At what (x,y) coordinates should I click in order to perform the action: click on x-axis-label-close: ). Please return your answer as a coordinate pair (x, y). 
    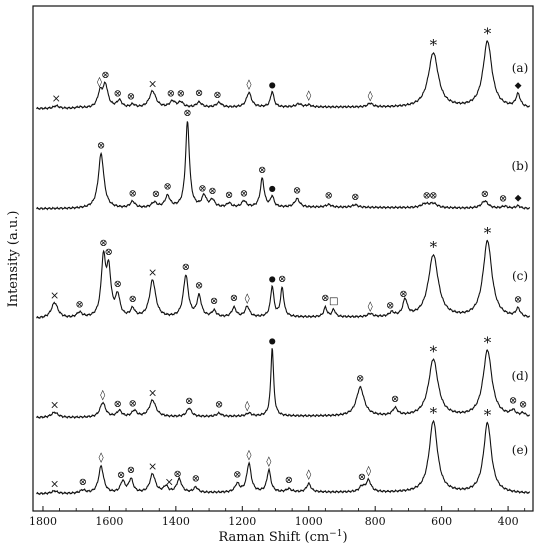
    Looking at the image, I should click on (344, 537).